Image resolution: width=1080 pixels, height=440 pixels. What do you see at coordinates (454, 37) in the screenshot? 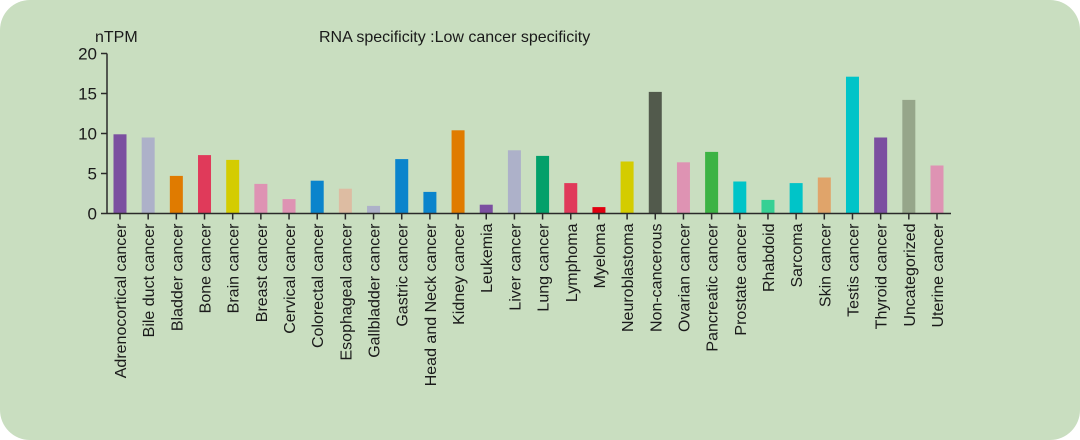
I see `chart-title: RNA specificity :Low cancer specificity` at bounding box center [454, 37].